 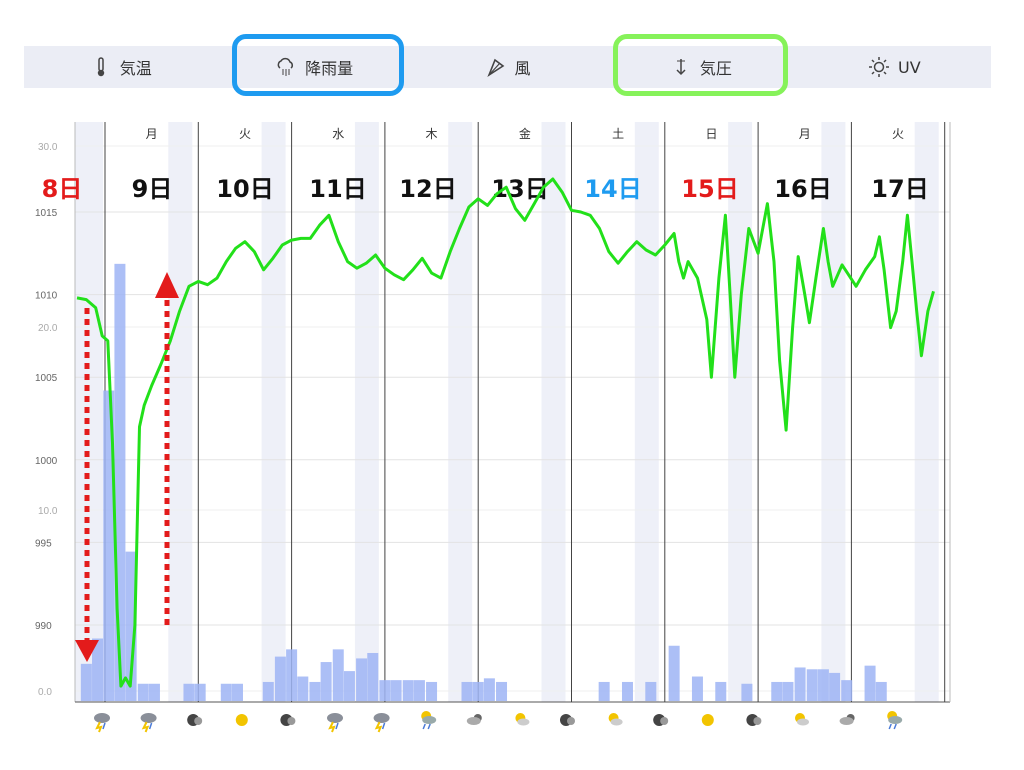 What do you see at coordinates (681, 67) in the screenshot?
I see `pressure-arrow-icon` at bounding box center [681, 67].